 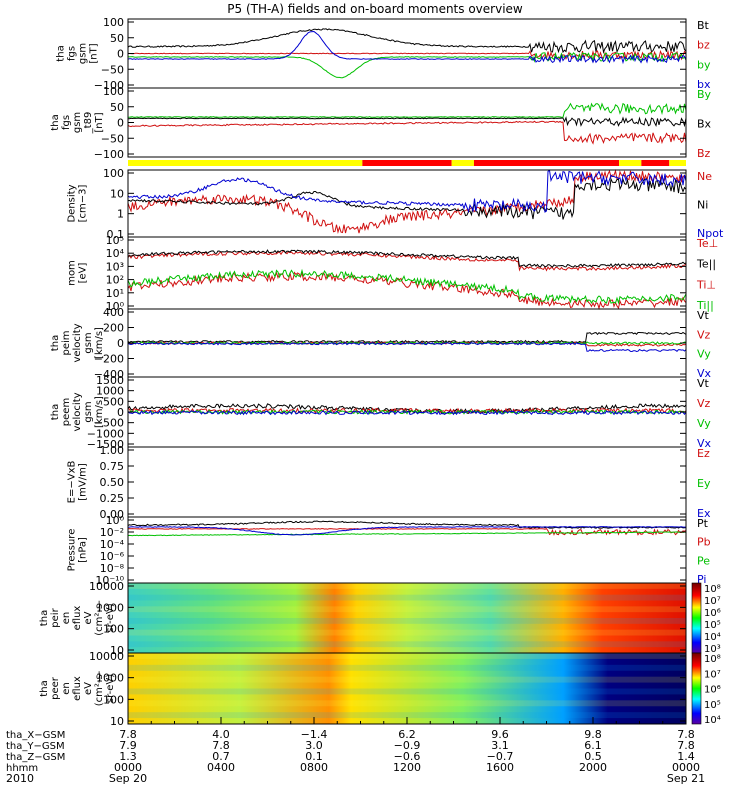 I want to click on legend-entry: Npot, so click(x=710, y=233).